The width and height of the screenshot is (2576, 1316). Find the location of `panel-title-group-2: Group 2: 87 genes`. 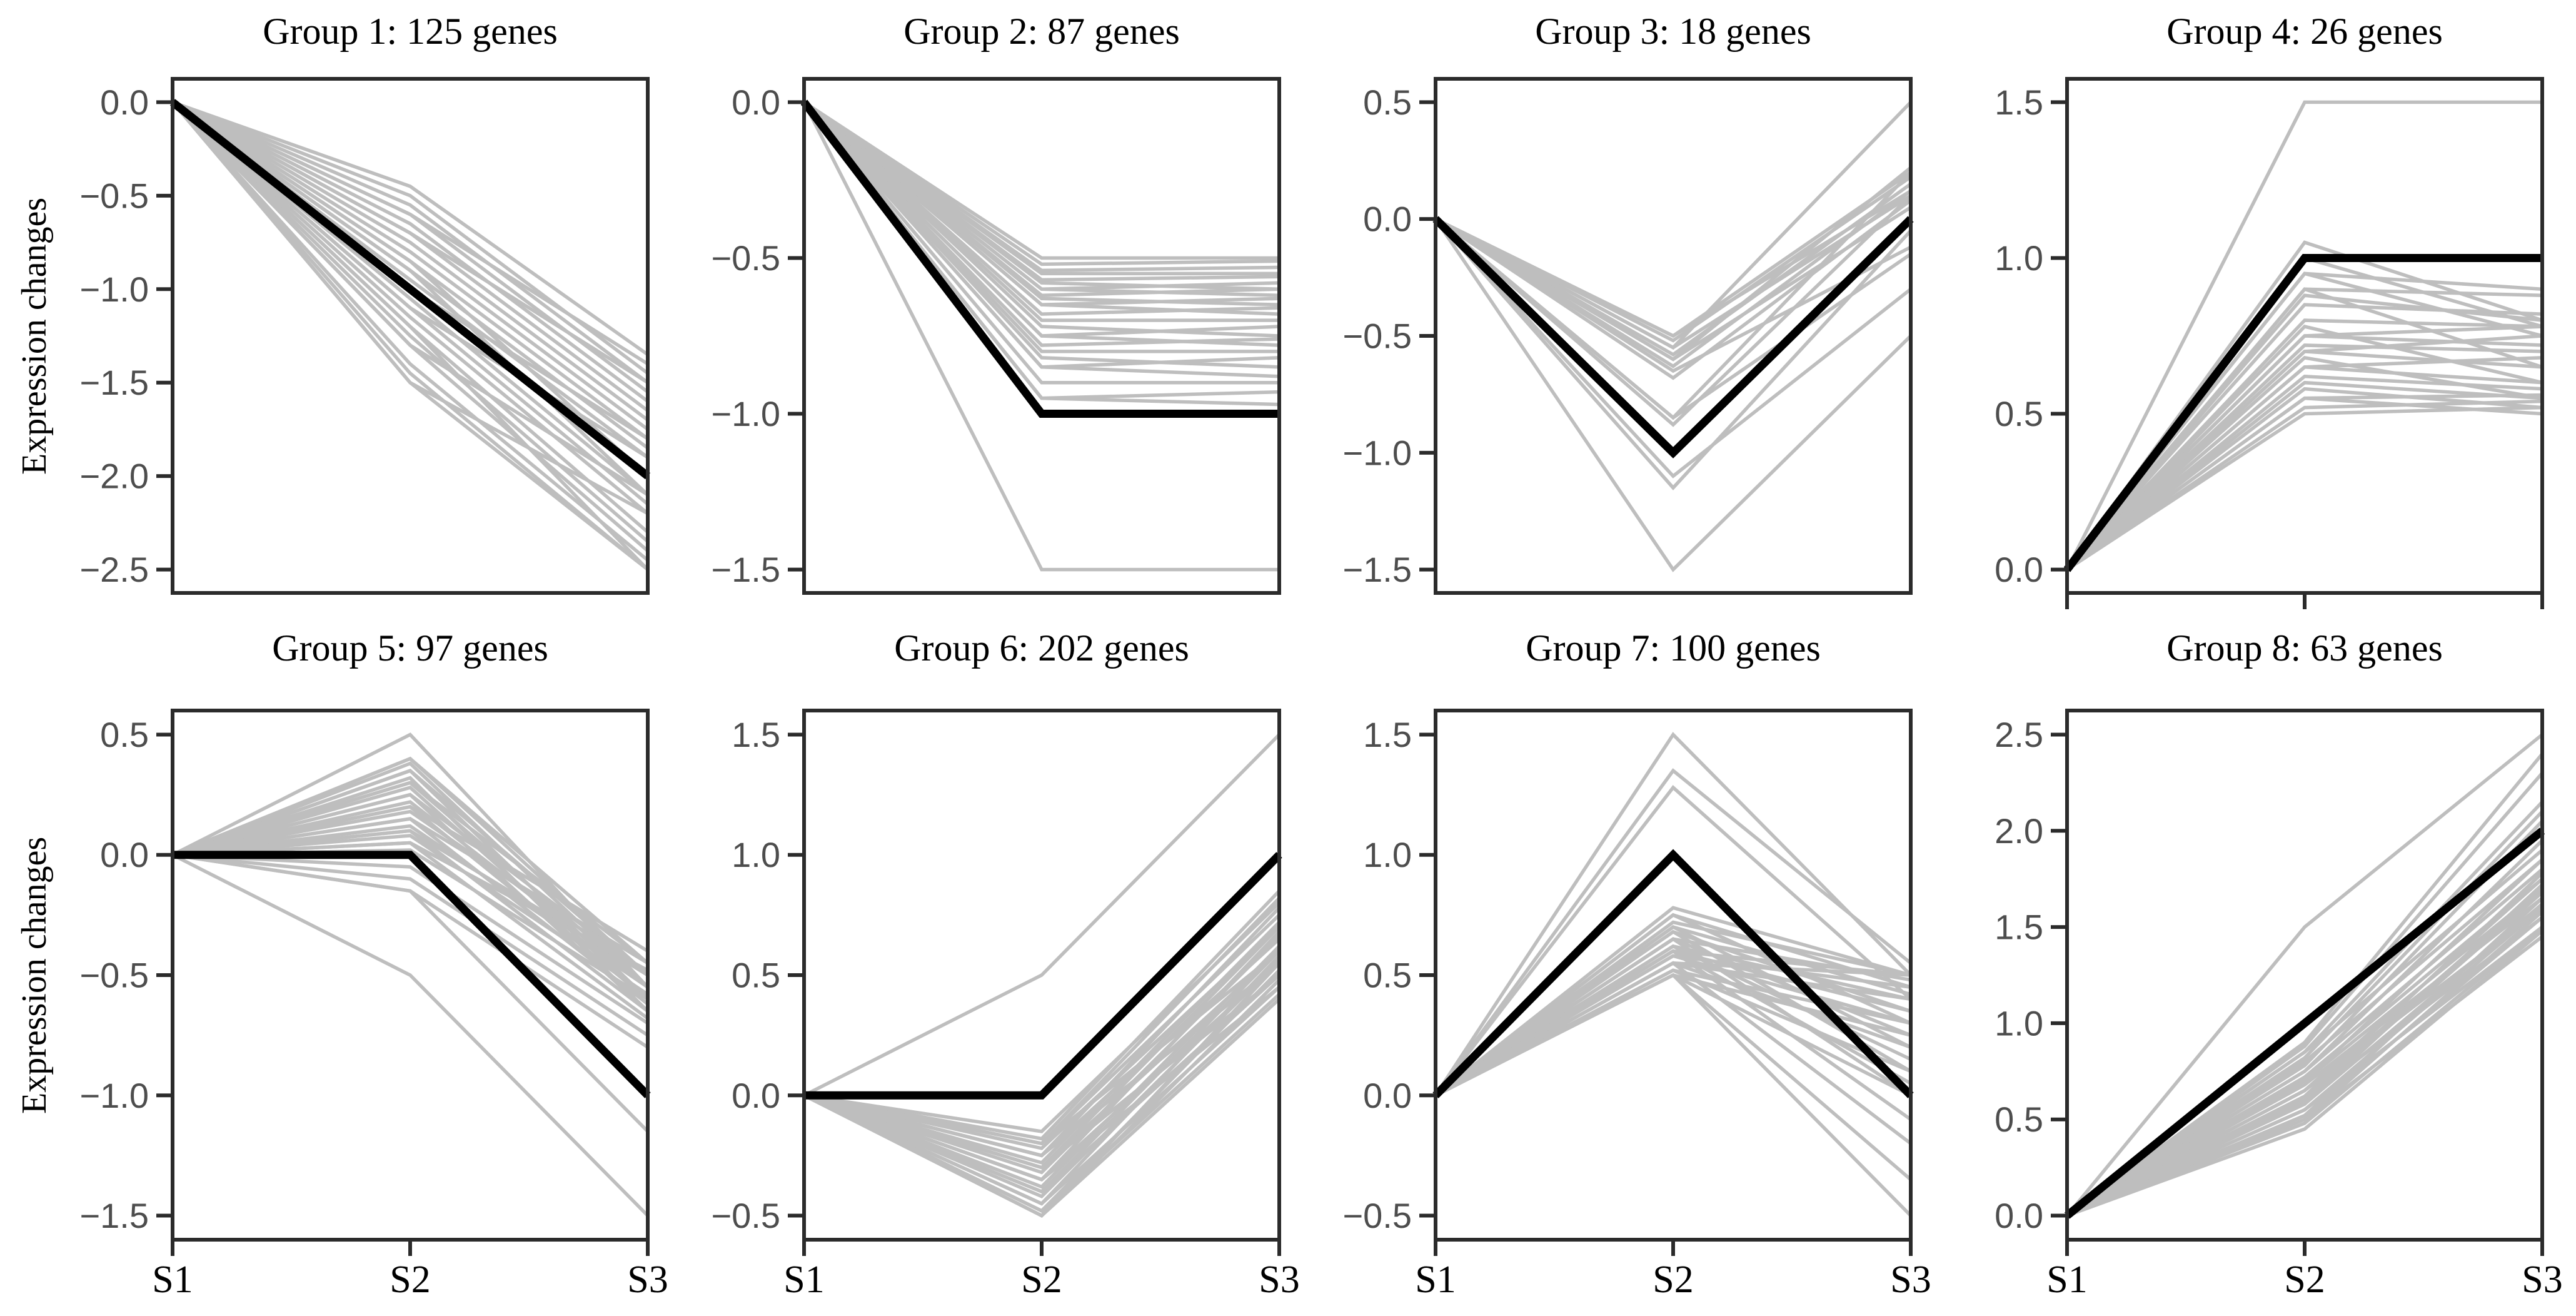

panel-title-group-2: Group 2: 87 genes is located at coordinates (1041, 31).